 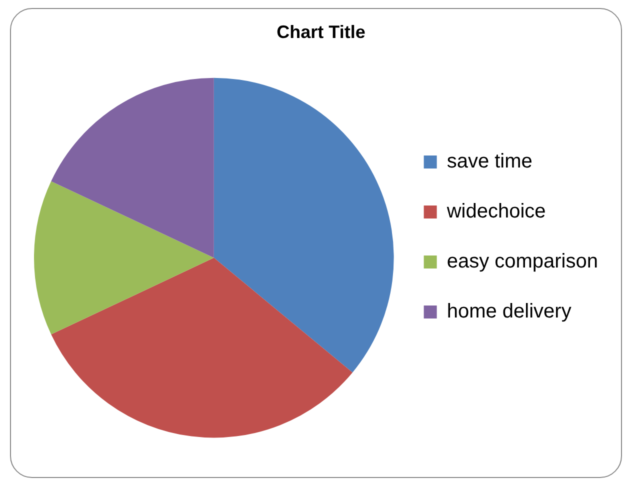 I want to click on legend-label: save time, so click(x=489, y=161).